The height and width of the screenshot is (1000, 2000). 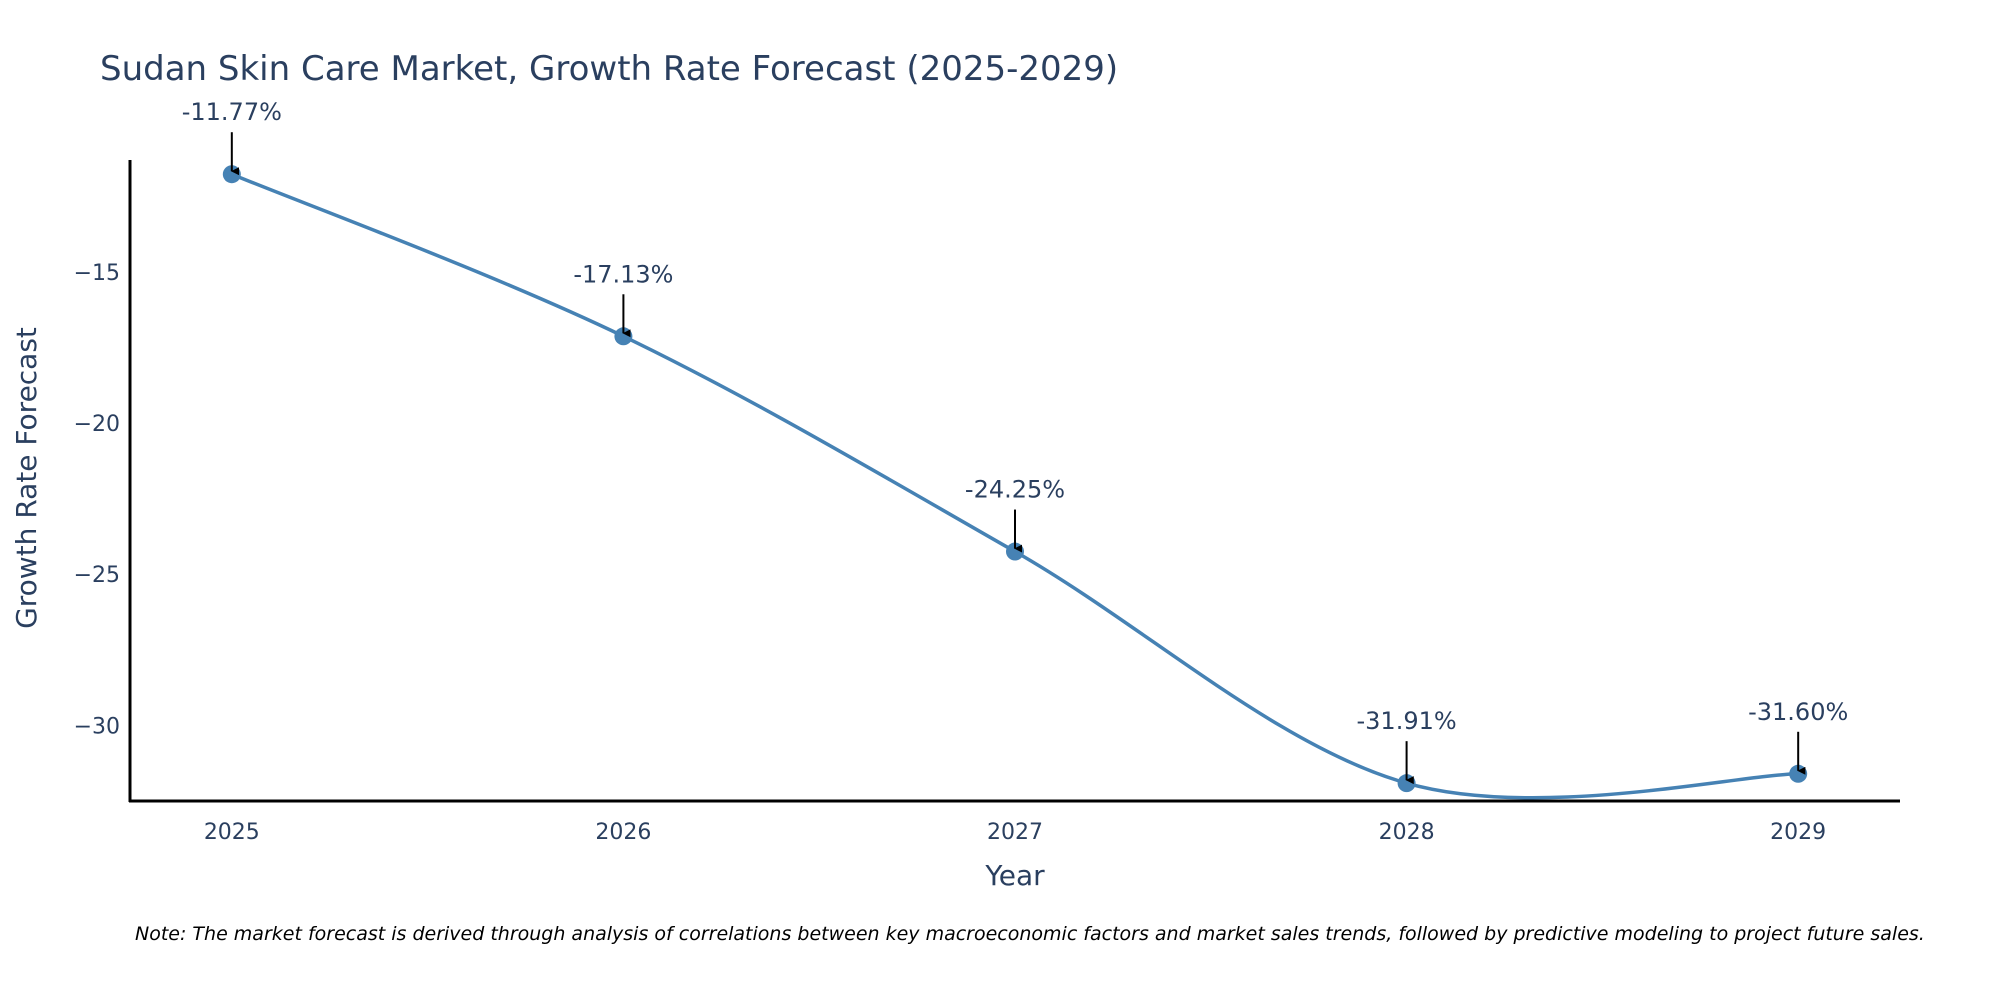 I want to click on data-label: -11.77%, so click(x=232, y=112).